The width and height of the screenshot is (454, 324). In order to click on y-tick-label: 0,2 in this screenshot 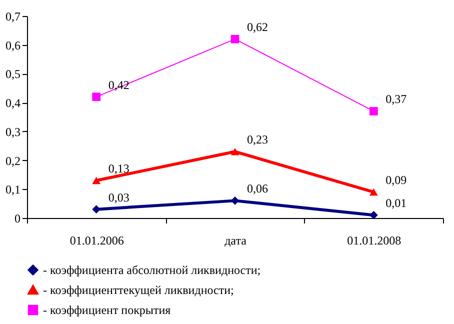, I will do `click(13, 161)`.